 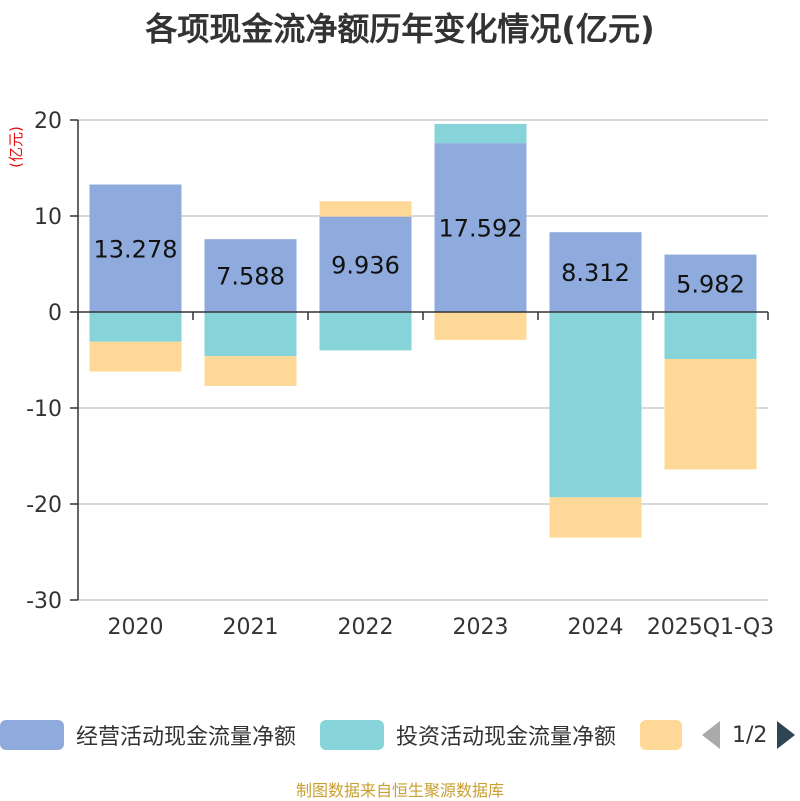 I want to click on x-tick-label: 2022, so click(x=366, y=627).